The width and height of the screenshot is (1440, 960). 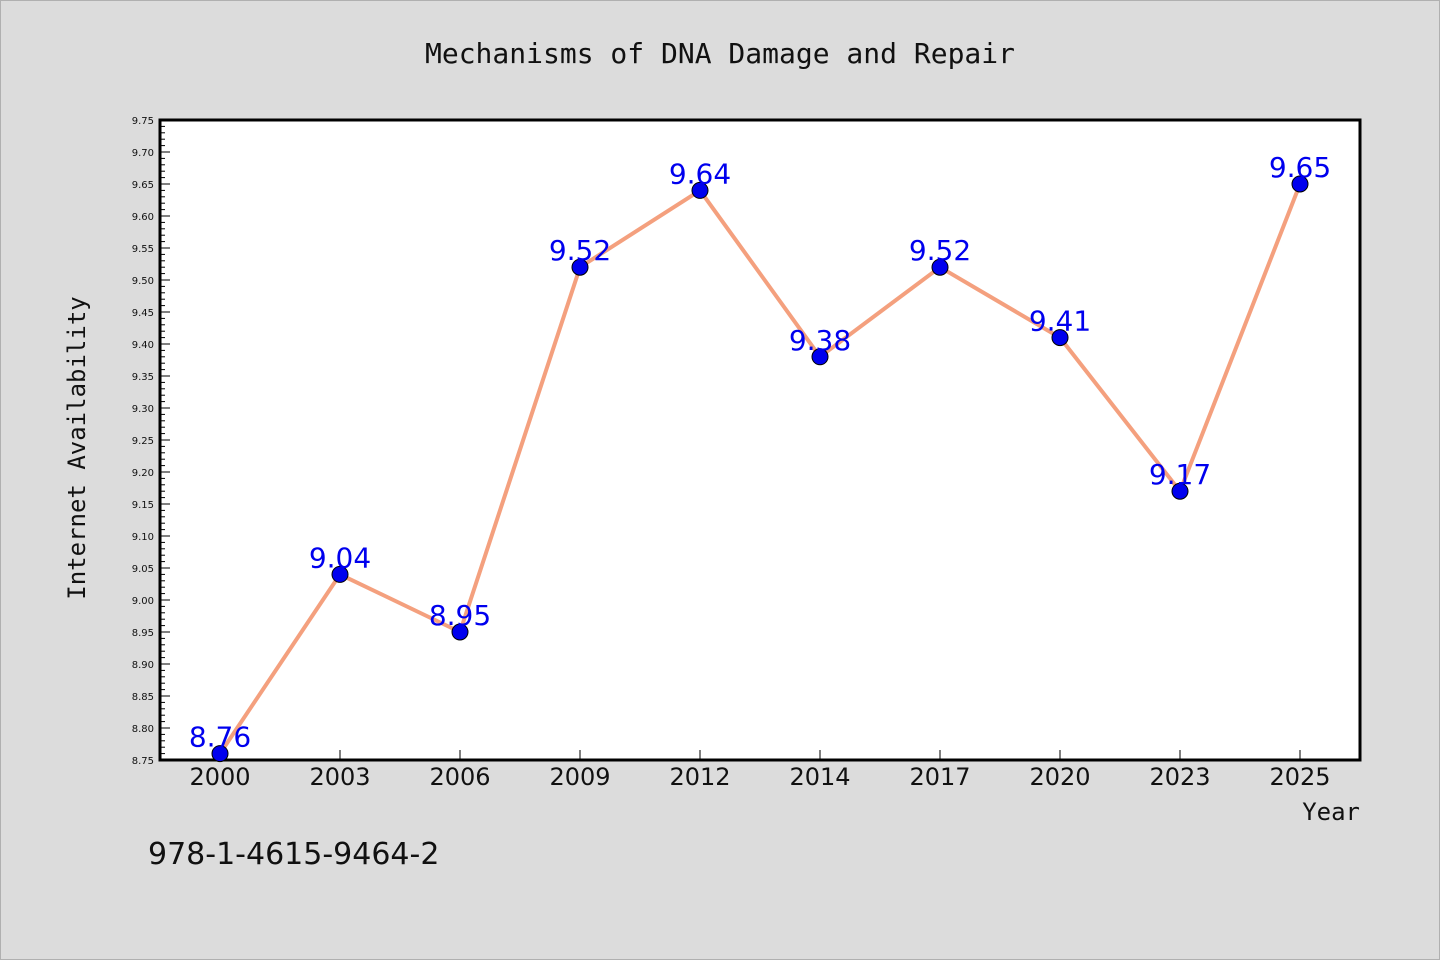 What do you see at coordinates (579, 777) in the screenshot?
I see `x-tick-label: 2009` at bounding box center [579, 777].